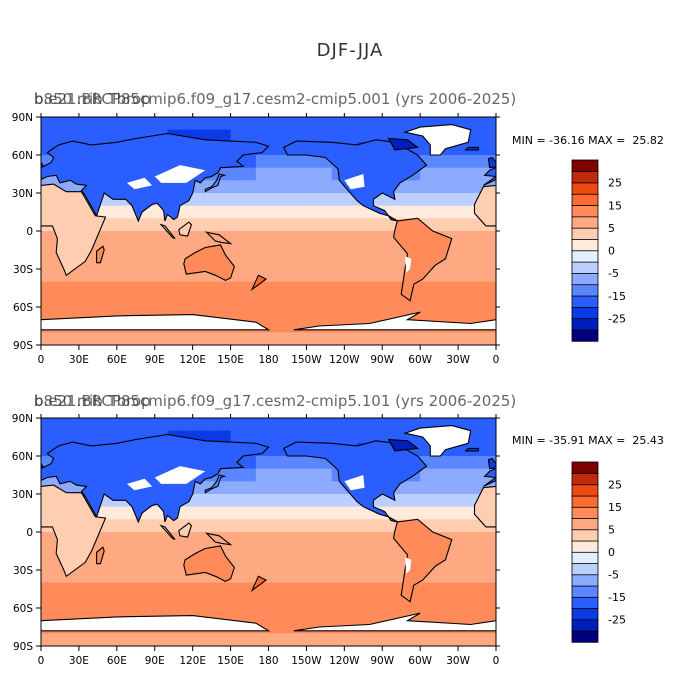  I want to click on missing-data-region, so click(354, 182).